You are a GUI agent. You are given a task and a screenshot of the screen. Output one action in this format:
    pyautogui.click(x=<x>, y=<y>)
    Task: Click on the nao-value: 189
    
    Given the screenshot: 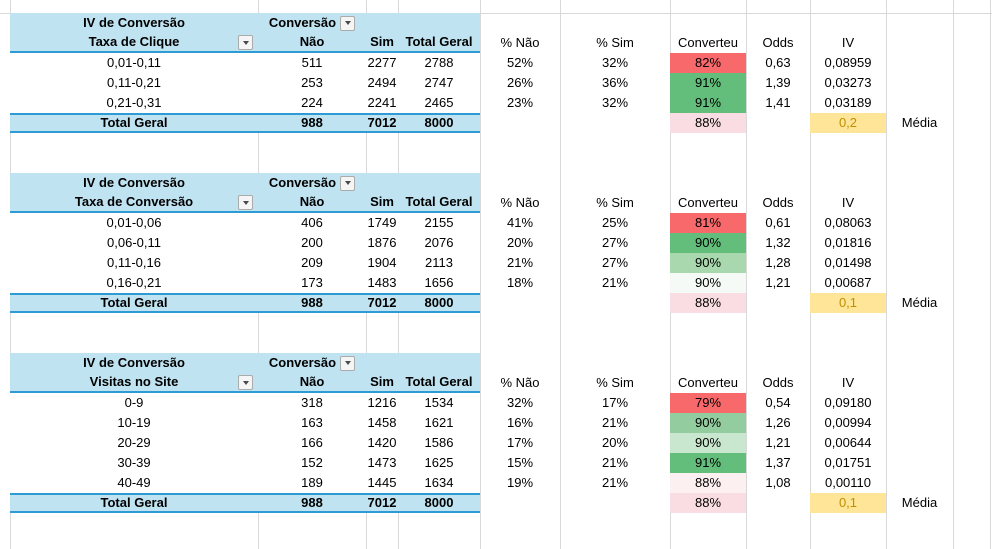 What is the action you would take?
    pyautogui.click(x=312, y=482)
    